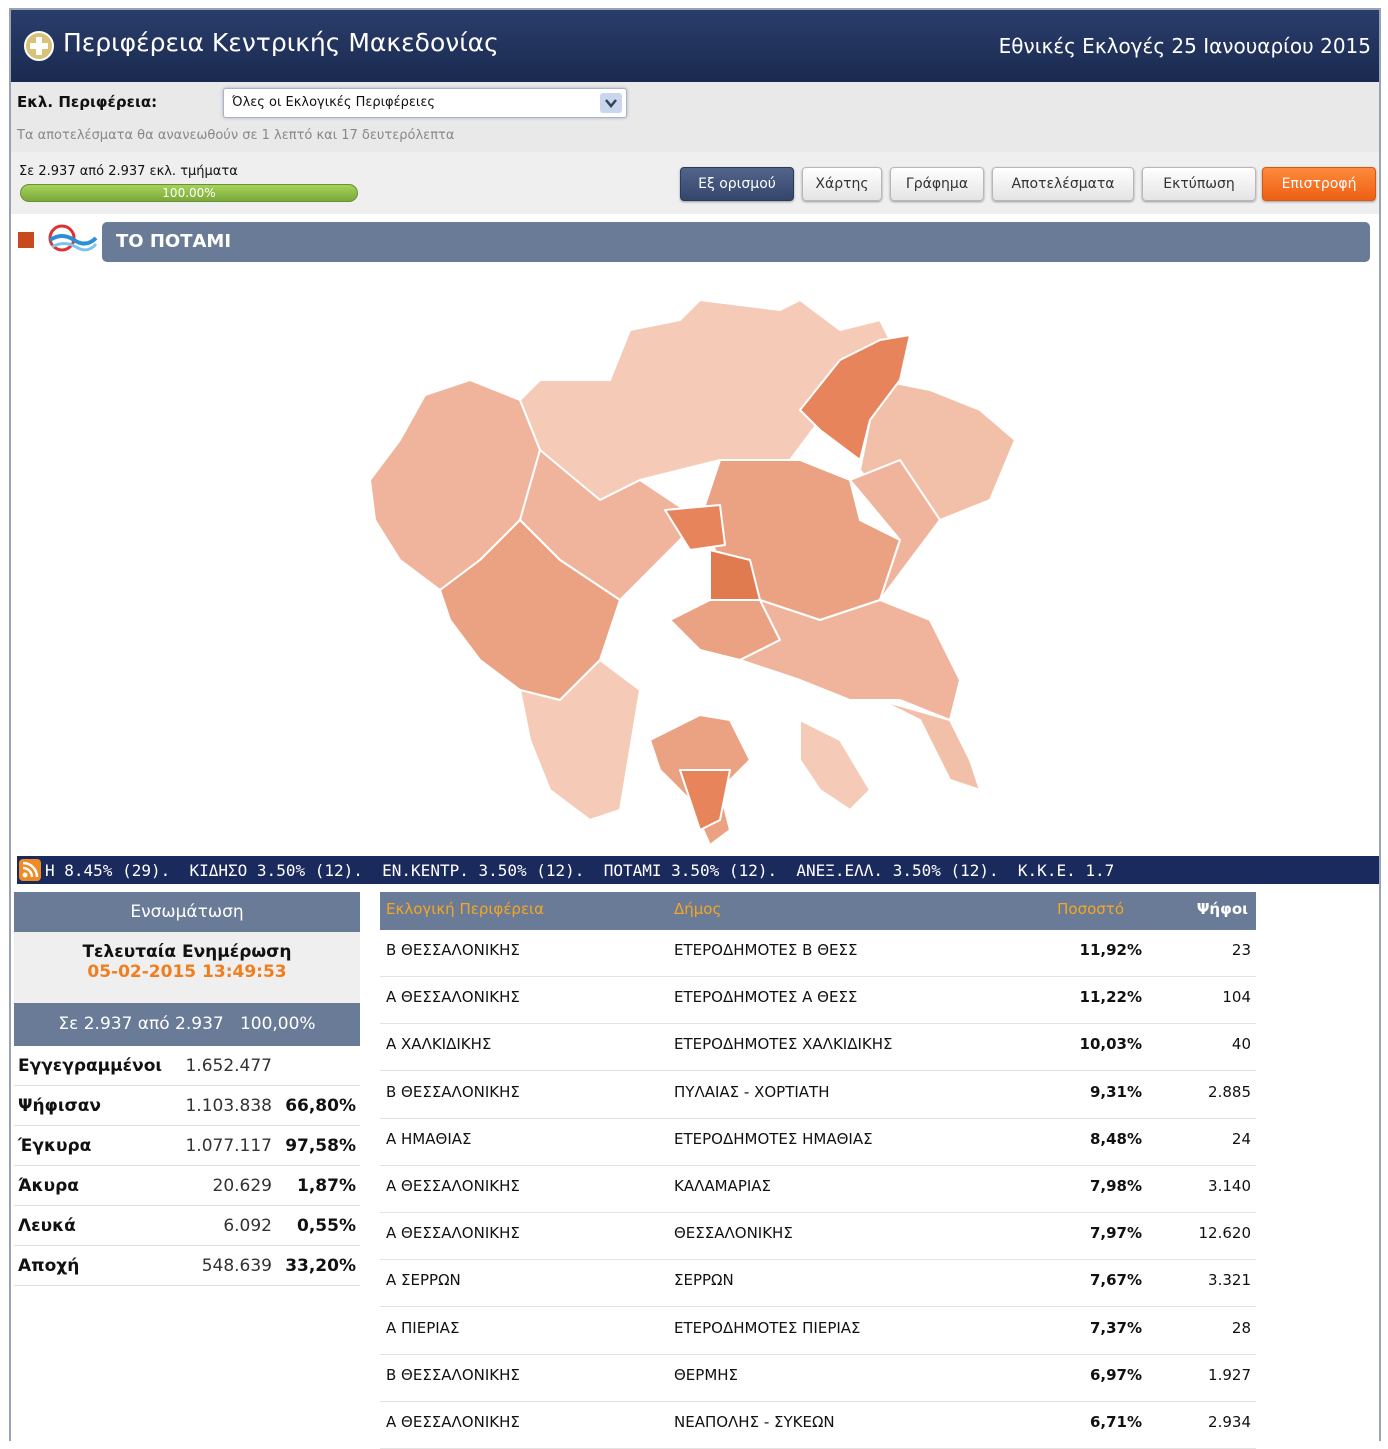 This screenshot has width=1388, height=1449. What do you see at coordinates (698, 909) in the screenshot?
I see `column-header: Δήμος` at bounding box center [698, 909].